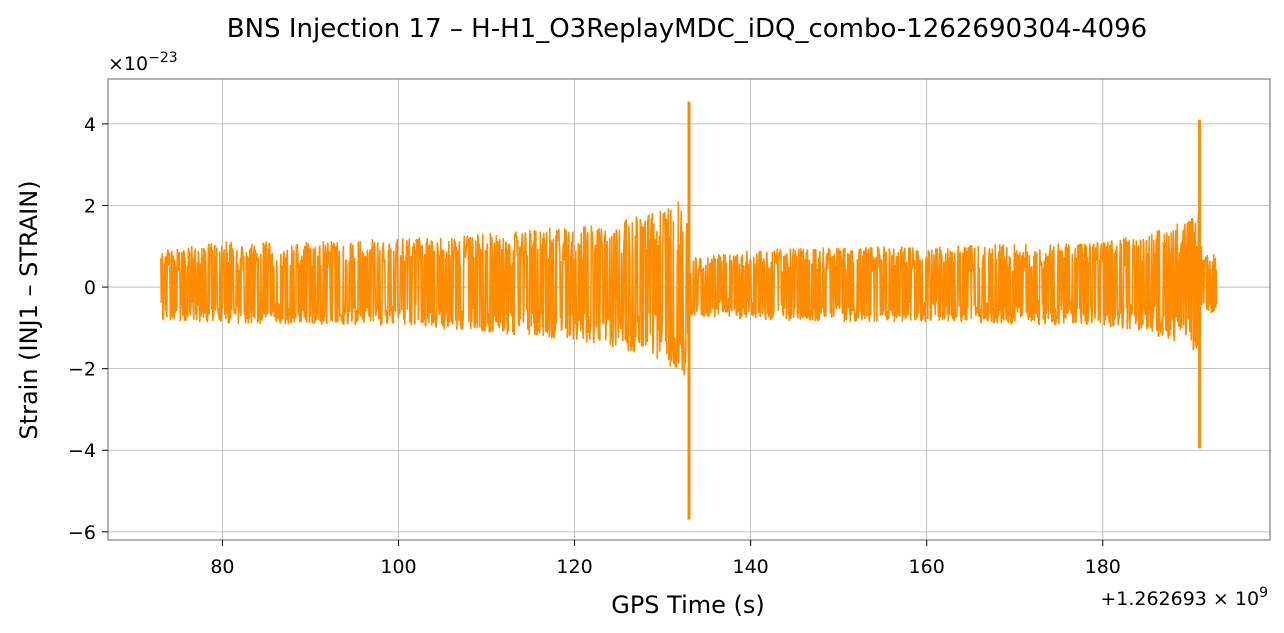  I want to click on x-tick-label: 160, so click(927, 567).